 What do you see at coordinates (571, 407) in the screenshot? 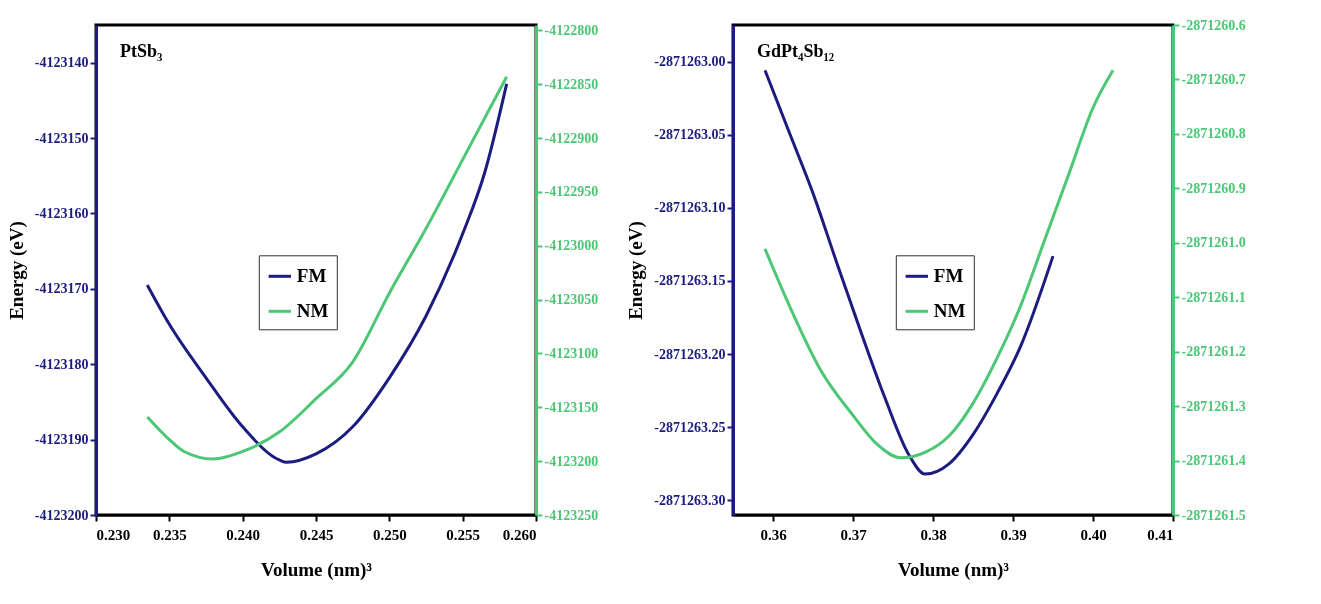
I see `y2-tick-label: -4123150` at bounding box center [571, 407].